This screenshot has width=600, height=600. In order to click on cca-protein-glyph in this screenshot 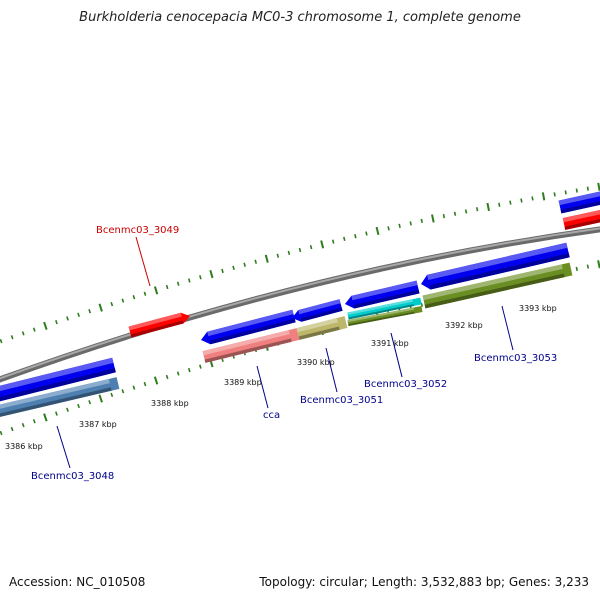, I will do `click(251, 345)`.